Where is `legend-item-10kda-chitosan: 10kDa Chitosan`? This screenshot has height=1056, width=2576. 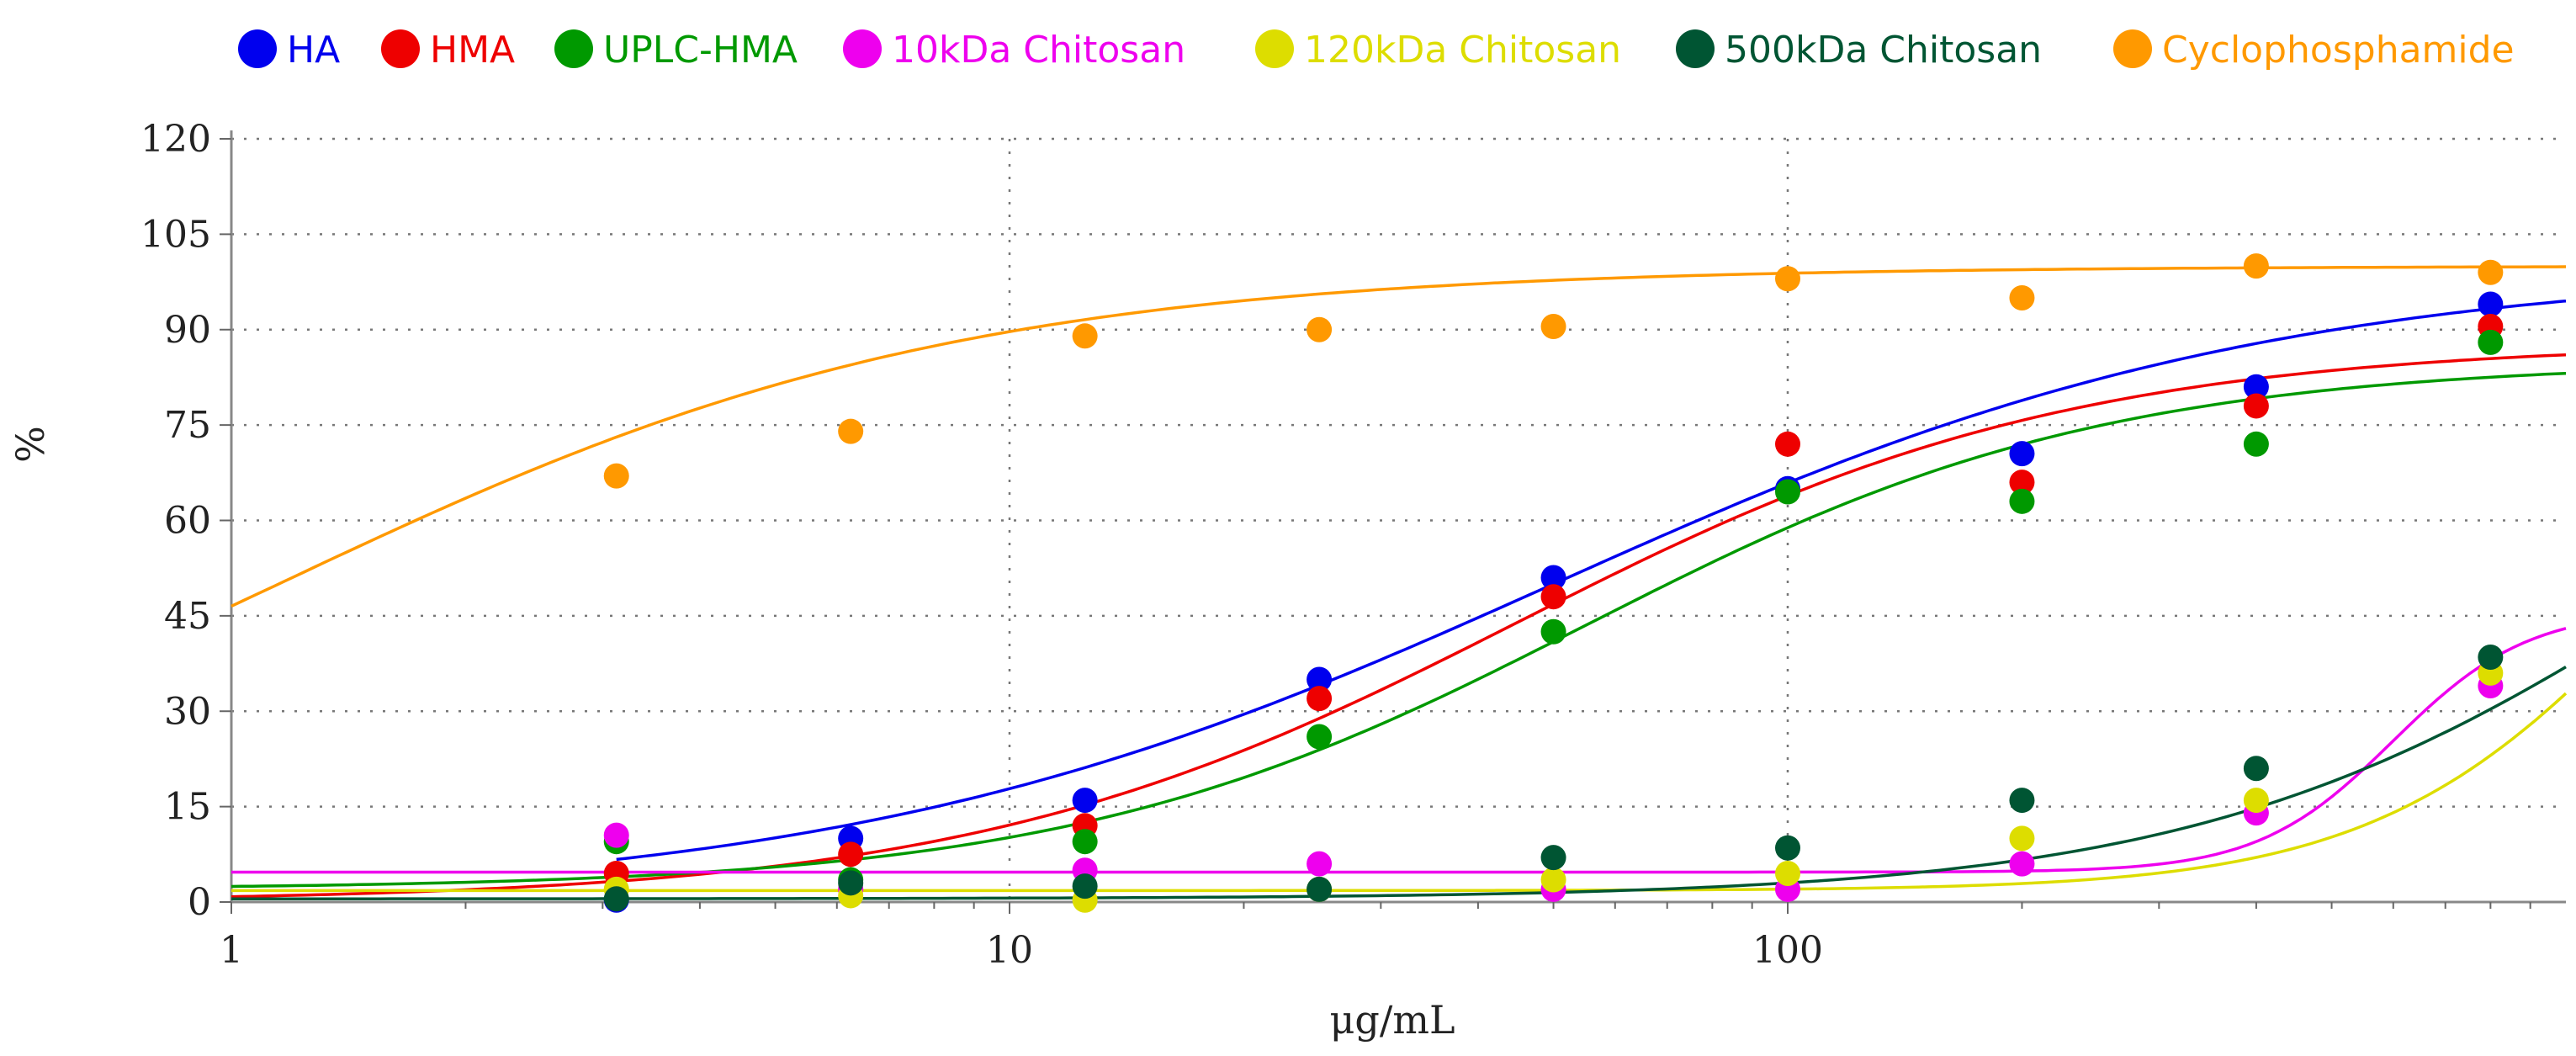
legend-item-10kda-chitosan: 10kDa Chitosan is located at coordinates (1014, 50).